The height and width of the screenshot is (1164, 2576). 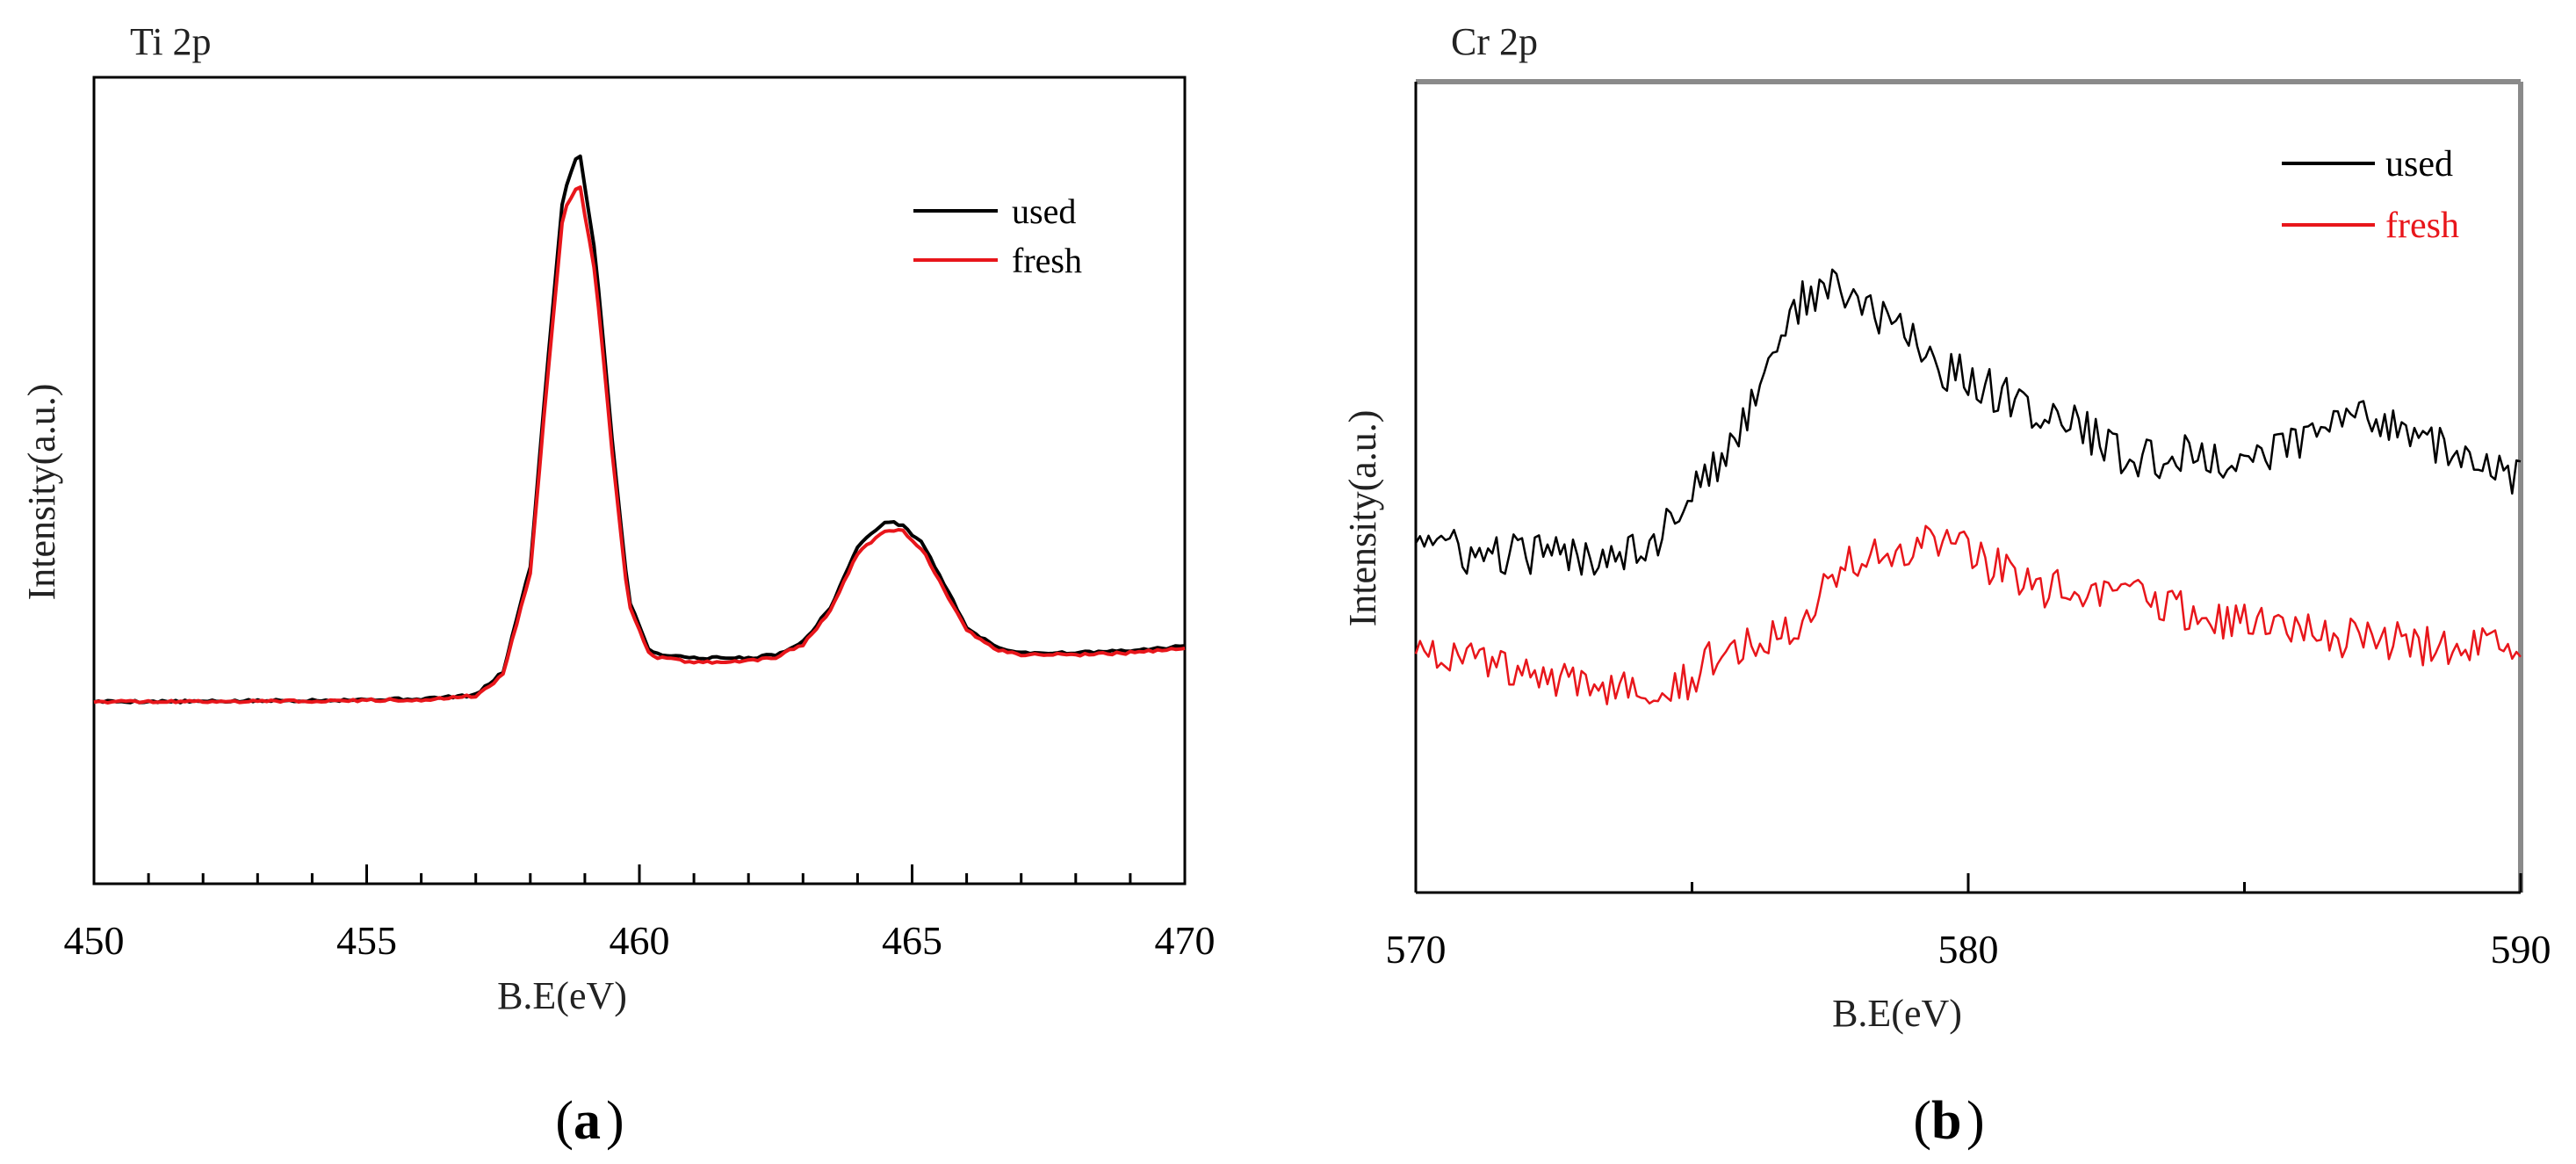 I want to click on x-tick-label: 570, so click(x=1416, y=949).